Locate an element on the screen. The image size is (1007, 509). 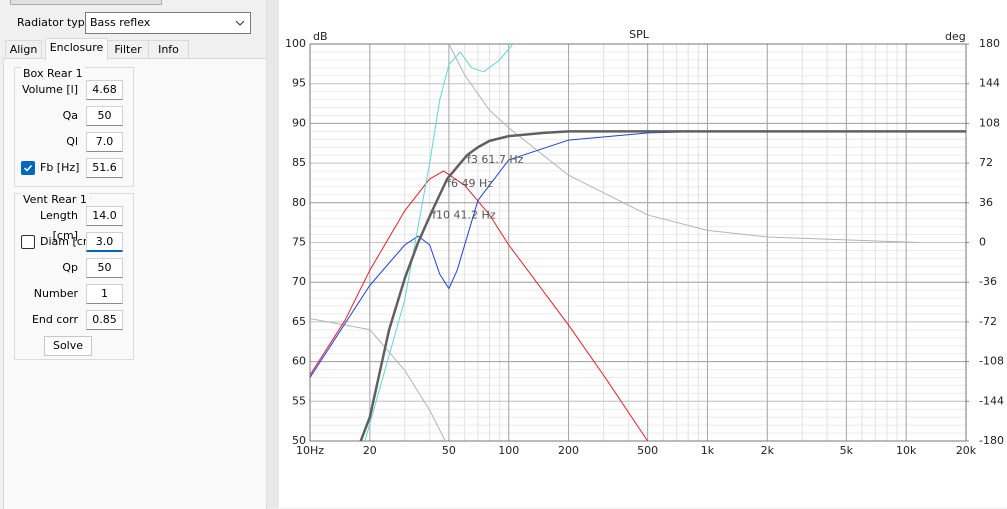
text-input: 4.68 is located at coordinates (104, 90).